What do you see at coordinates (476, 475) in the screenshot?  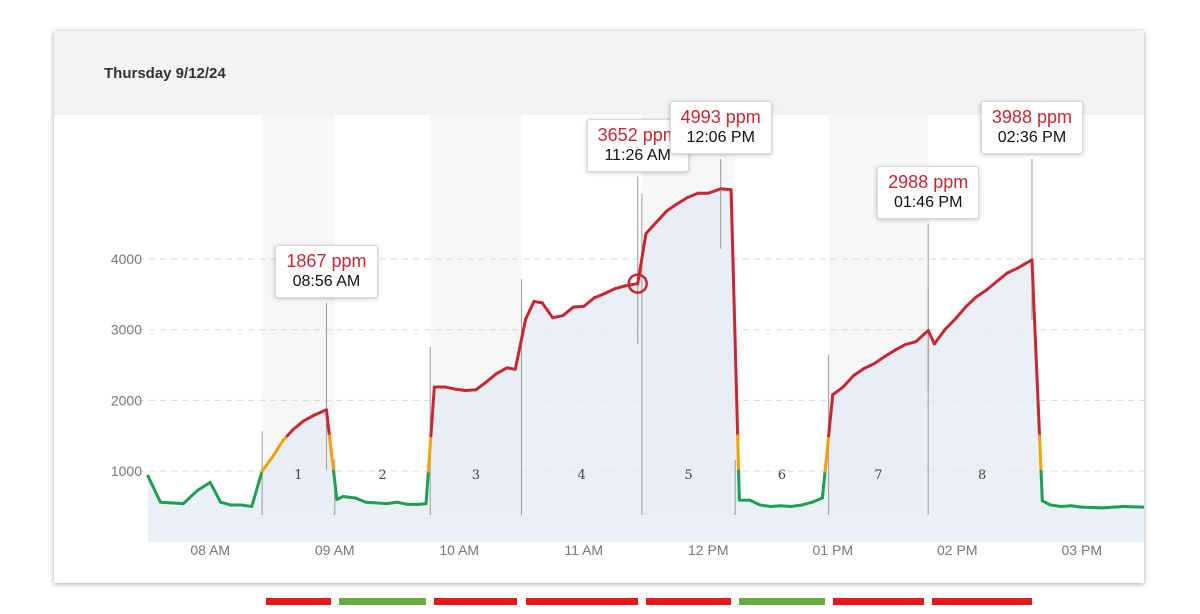 I see `period-label: 3` at bounding box center [476, 475].